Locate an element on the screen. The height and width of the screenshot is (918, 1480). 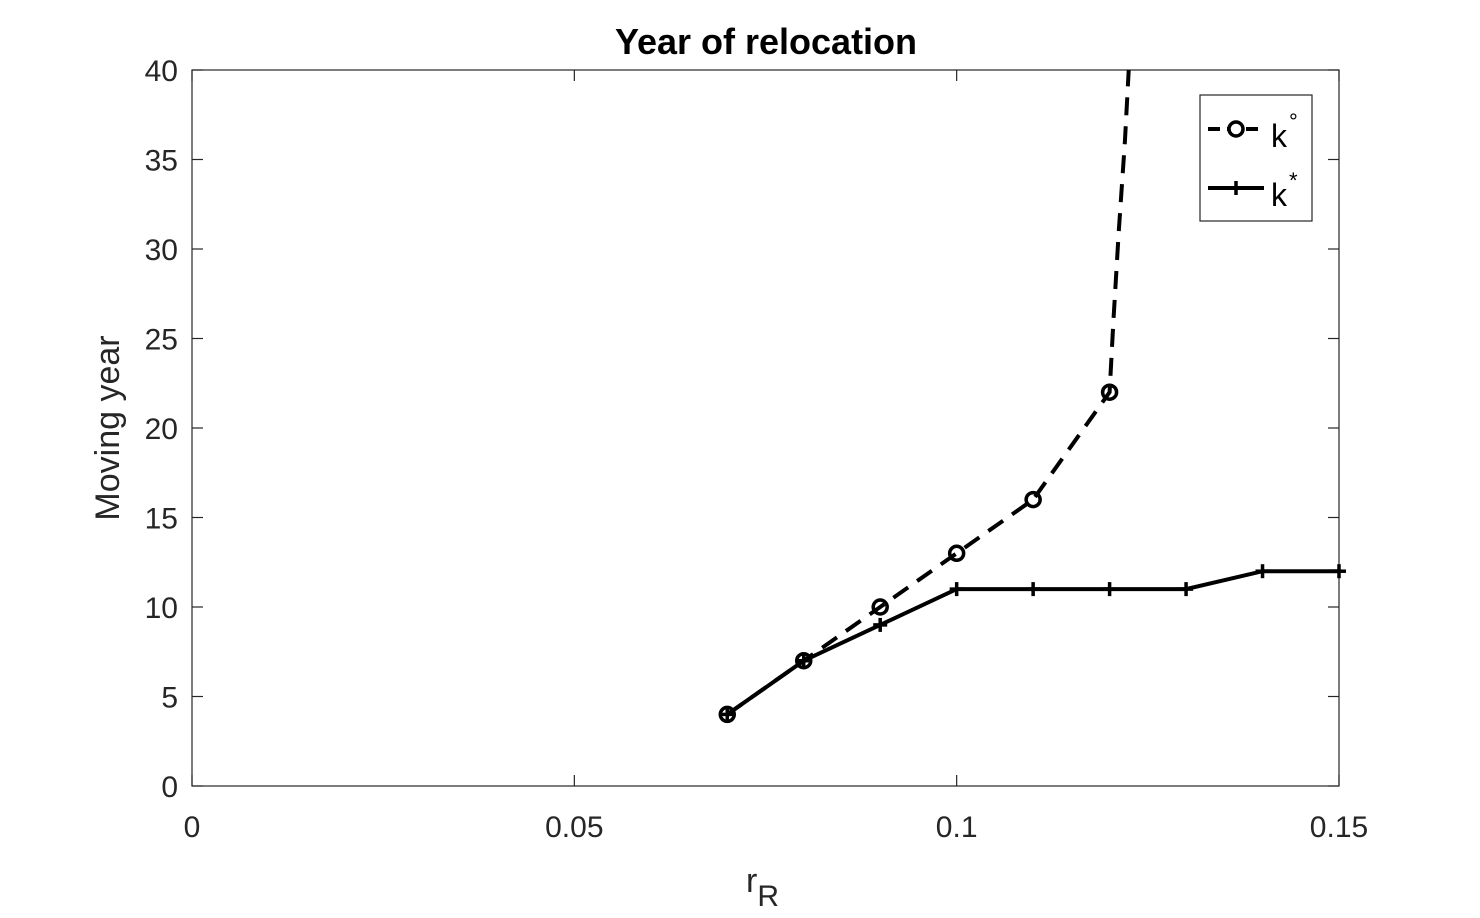
y-tick-label: 15 is located at coordinates (161, 519).